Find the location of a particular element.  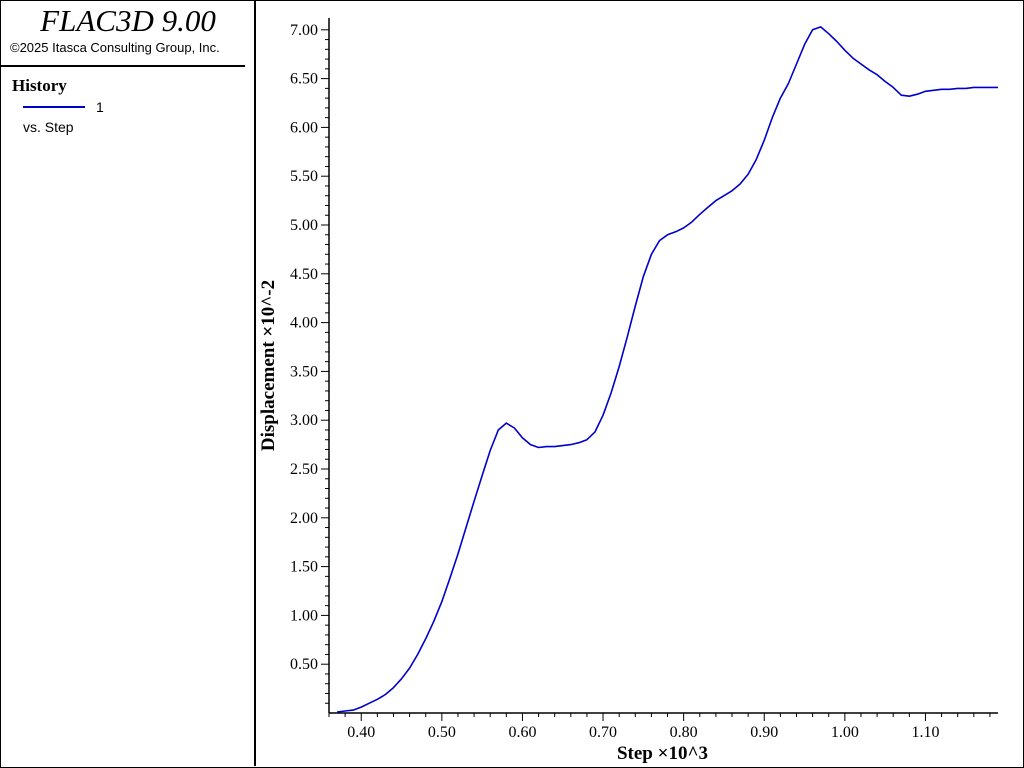

y-tick-label: 2.50 is located at coordinates (304, 469).